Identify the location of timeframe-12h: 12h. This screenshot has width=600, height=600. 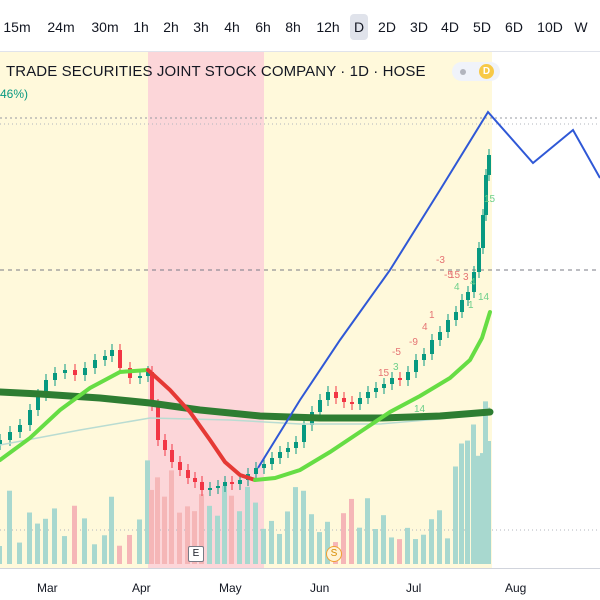
(328, 27).